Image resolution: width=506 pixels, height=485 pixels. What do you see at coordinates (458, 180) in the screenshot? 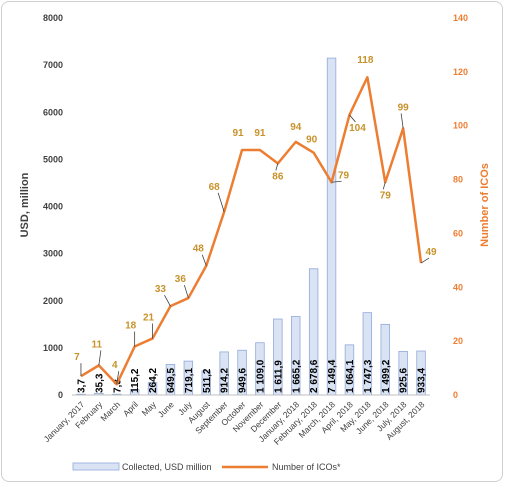
I see `y2-tick-label: 80` at bounding box center [458, 180].